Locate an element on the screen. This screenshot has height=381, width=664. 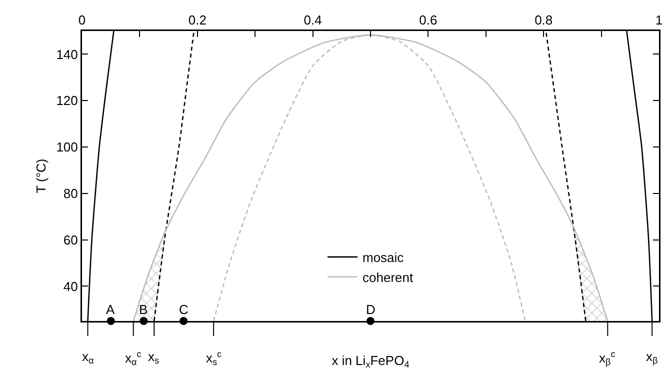
y-tick-label: 140 is located at coordinates (67, 54).